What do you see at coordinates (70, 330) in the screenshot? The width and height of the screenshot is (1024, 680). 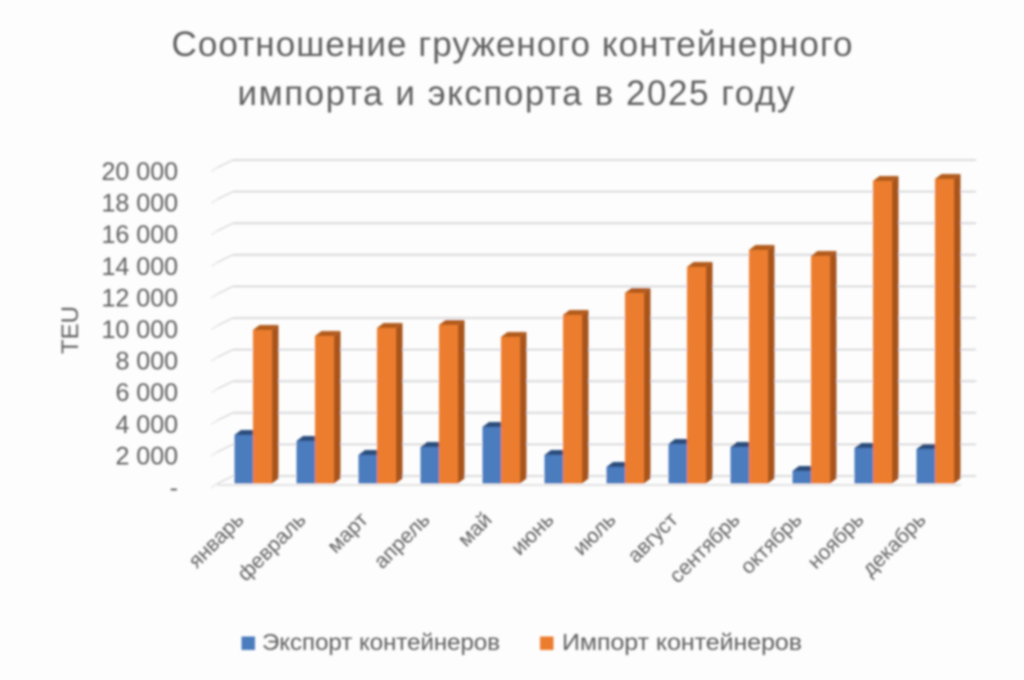 I see `svg-text: TEU` at bounding box center [70, 330].